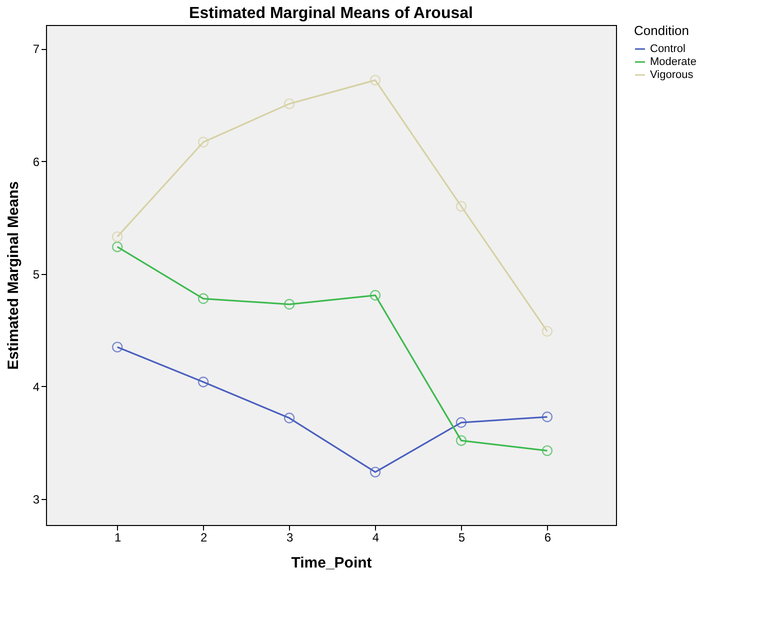 The width and height of the screenshot is (765, 618). What do you see at coordinates (290, 537) in the screenshot?
I see `x-tick-label: 3` at bounding box center [290, 537].